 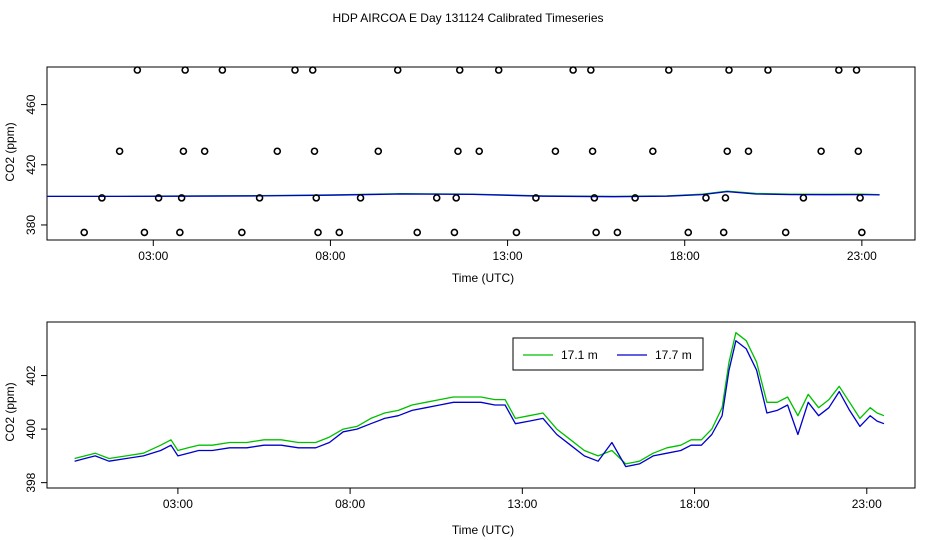 What do you see at coordinates (31, 429) in the screenshot?
I see `y-tick-label: 400` at bounding box center [31, 429].